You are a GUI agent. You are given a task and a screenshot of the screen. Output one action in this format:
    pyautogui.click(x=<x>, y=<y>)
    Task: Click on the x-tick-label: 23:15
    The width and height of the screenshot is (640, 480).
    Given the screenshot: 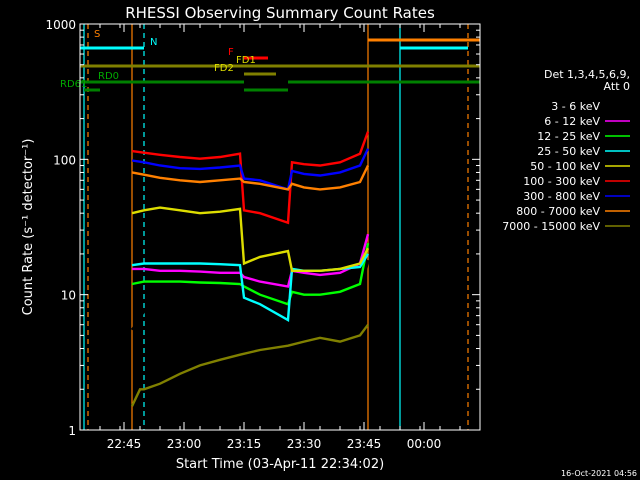 What is the action you would take?
    pyautogui.click(x=244, y=444)
    